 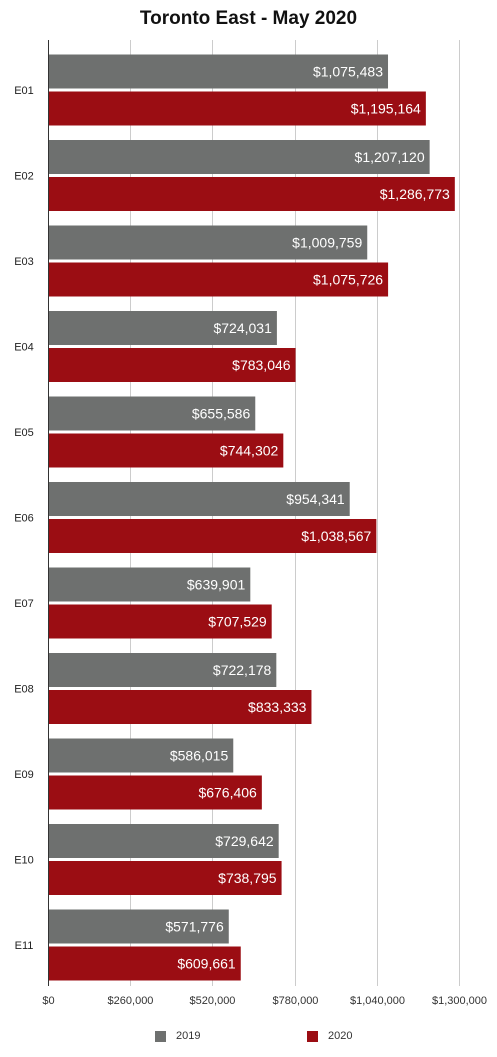 What do you see at coordinates (237, 622) in the screenshot?
I see `bar-value-label: $707,529` at bounding box center [237, 622].